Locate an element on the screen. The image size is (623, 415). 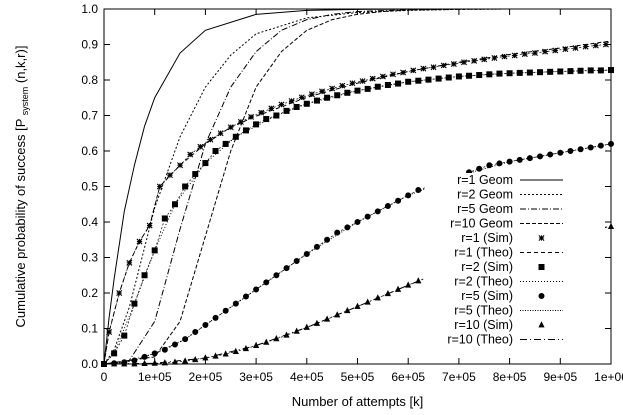
legend-label: r=2 Geom is located at coordinates (485, 195).